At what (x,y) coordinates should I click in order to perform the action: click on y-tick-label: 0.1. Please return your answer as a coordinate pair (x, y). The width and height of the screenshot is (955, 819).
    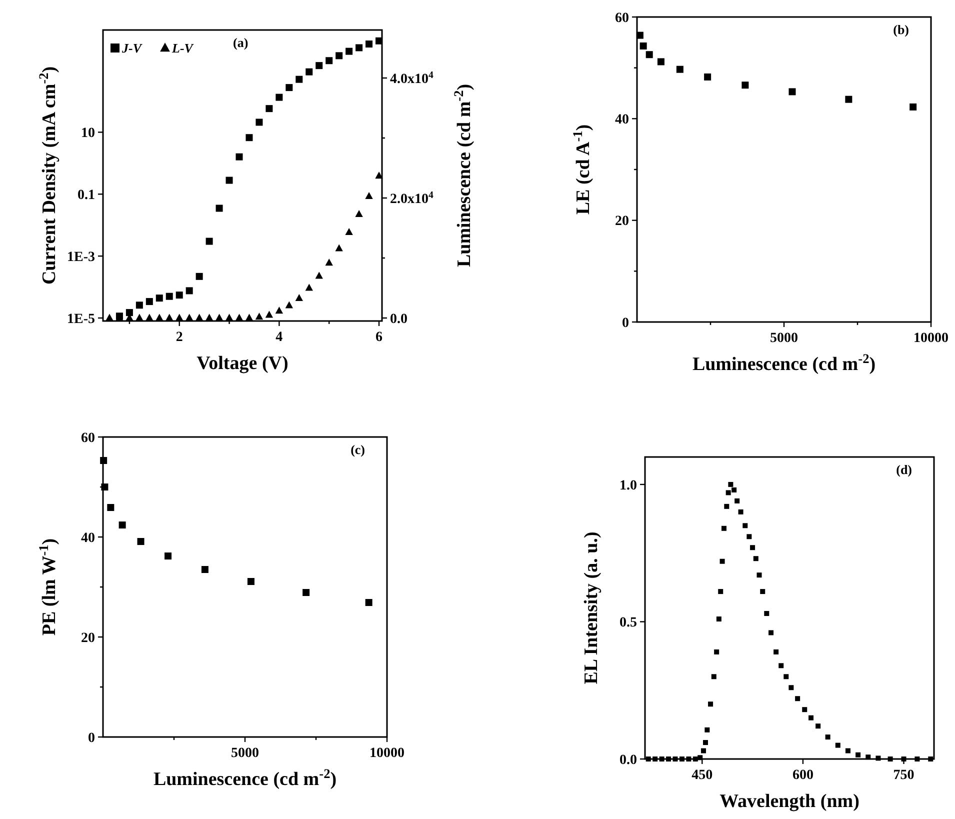
    Looking at the image, I should click on (86, 196).